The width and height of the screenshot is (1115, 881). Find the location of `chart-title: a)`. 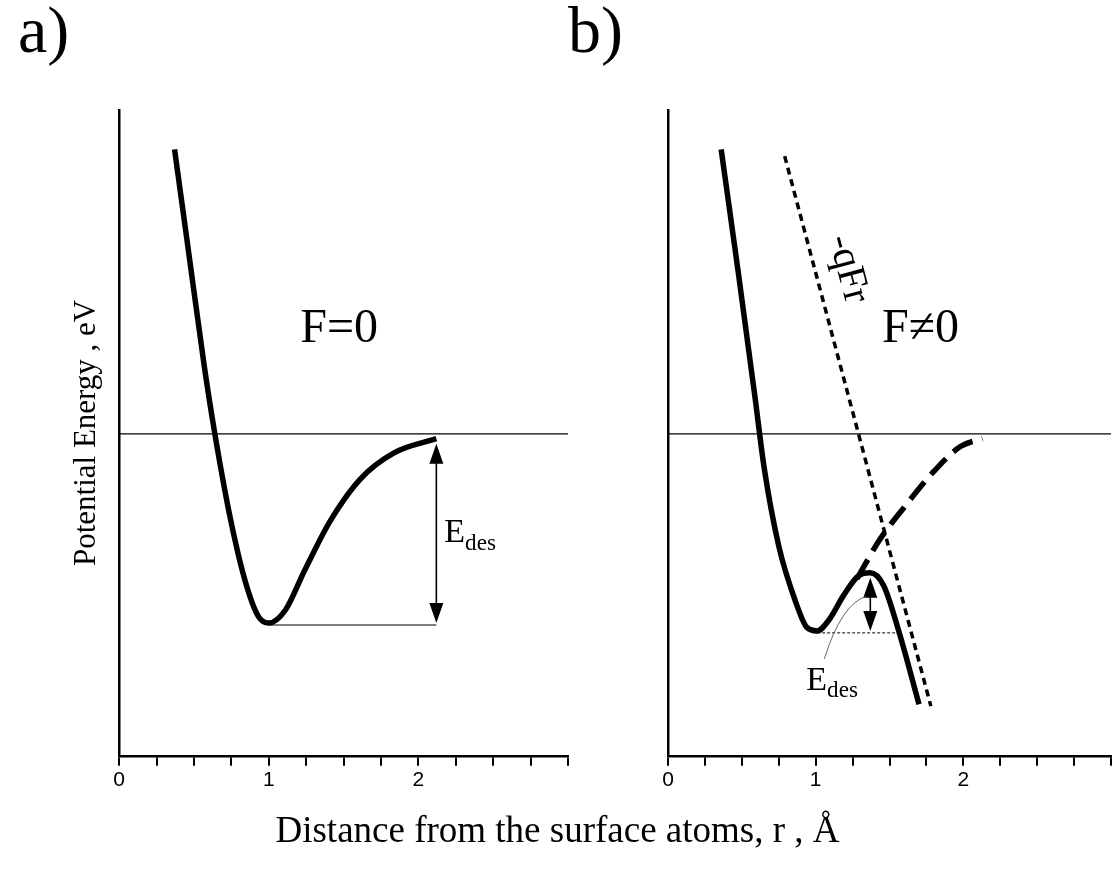

chart-title: a) is located at coordinates (44, 34).